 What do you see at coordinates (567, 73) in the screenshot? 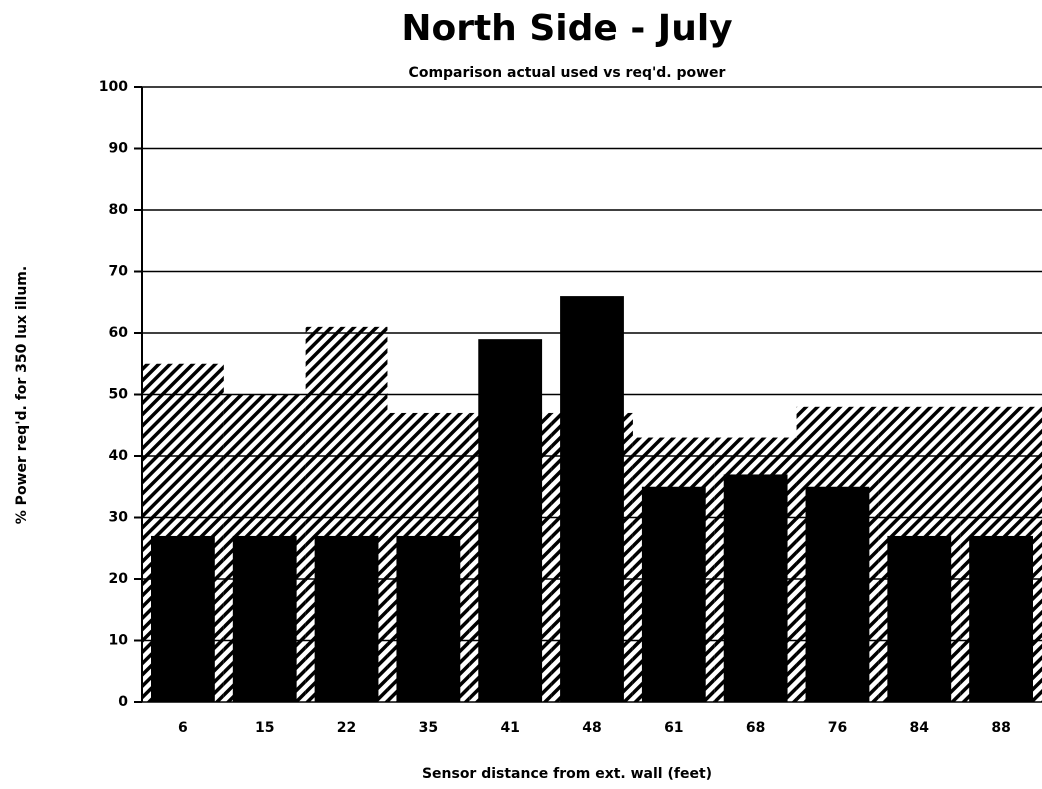
I see `chart-subtitle: Comparison actual used vs req'd. power` at bounding box center [567, 73].